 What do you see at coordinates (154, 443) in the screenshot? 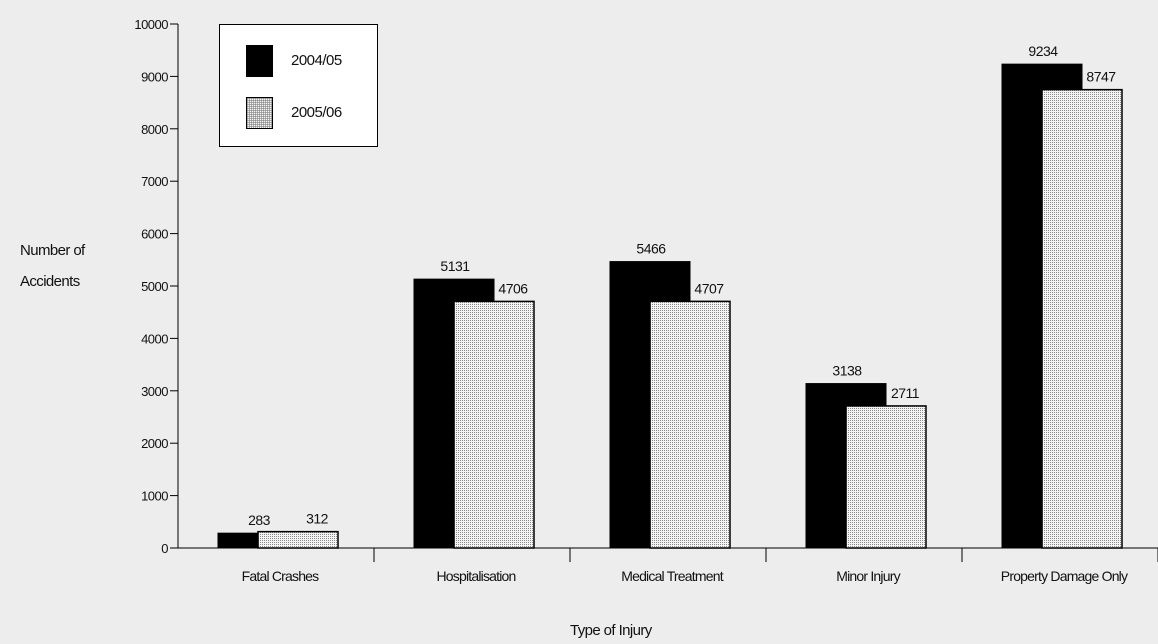
I see `y-tick-label: 2000` at bounding box center [154, 443].